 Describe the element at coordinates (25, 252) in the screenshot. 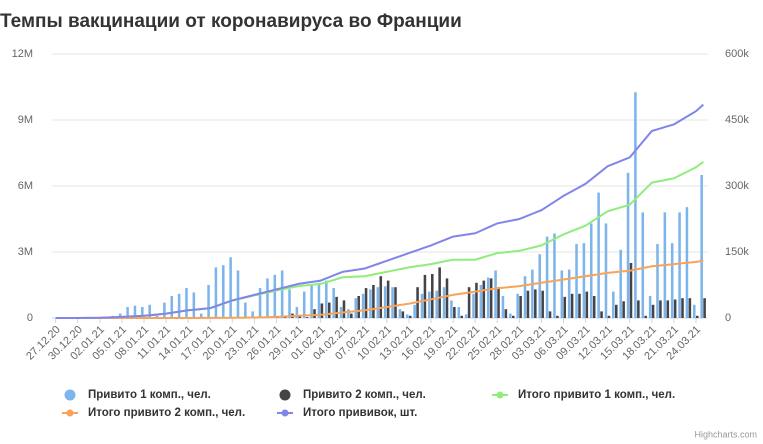

I see `y-tick-label: 3M` at that location.